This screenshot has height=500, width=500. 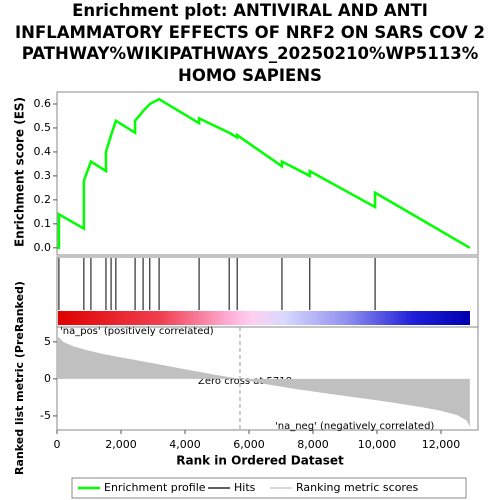 I want to click on y-tick-label: 0.1, so click(x=43, y=223).